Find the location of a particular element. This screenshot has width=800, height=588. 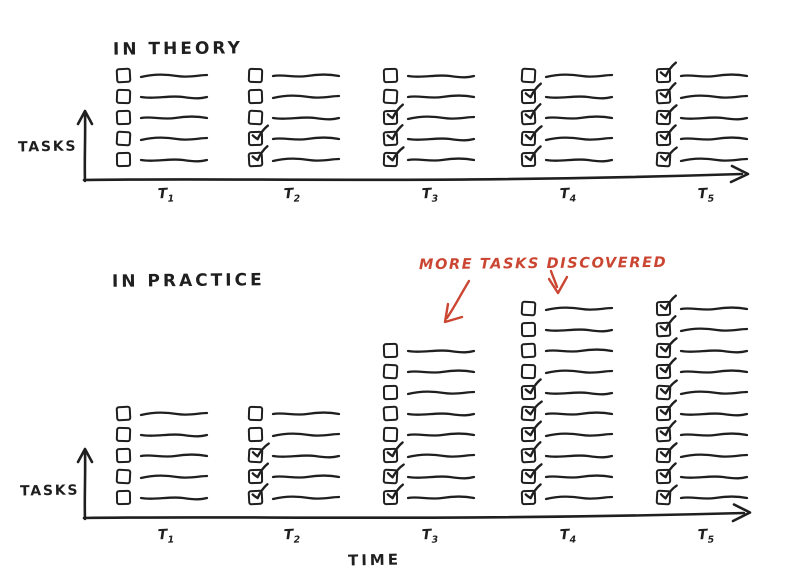

x-axis-tick-label: T5 is located at coordinates (706, 536).